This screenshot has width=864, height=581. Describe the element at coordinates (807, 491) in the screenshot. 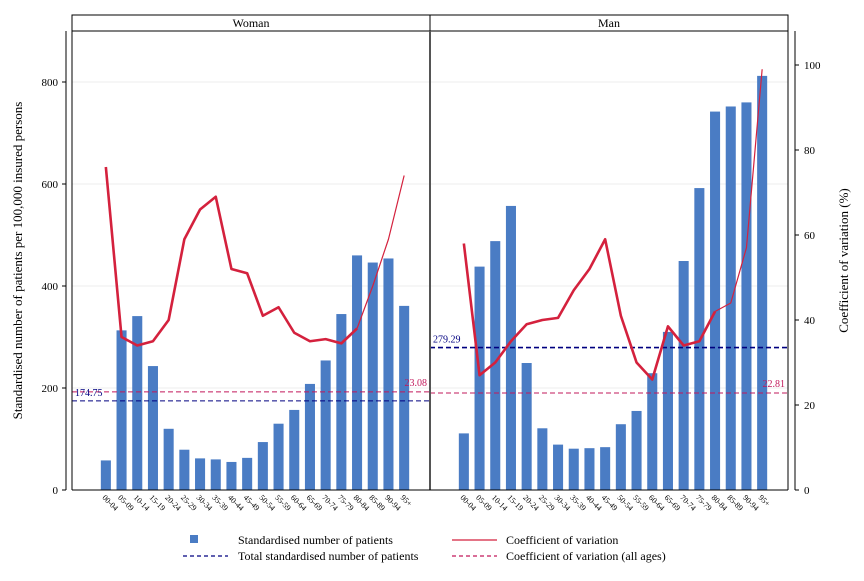

I see `right-axis-tick-label: 0` at that location.